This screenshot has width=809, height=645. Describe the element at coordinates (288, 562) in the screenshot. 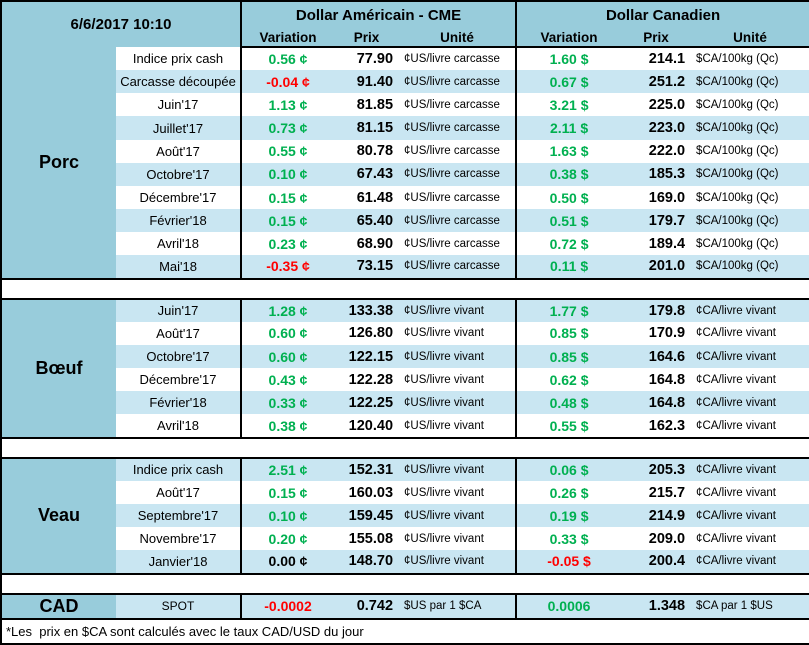

I see `us-variation: 0.00 ¢` at that location.